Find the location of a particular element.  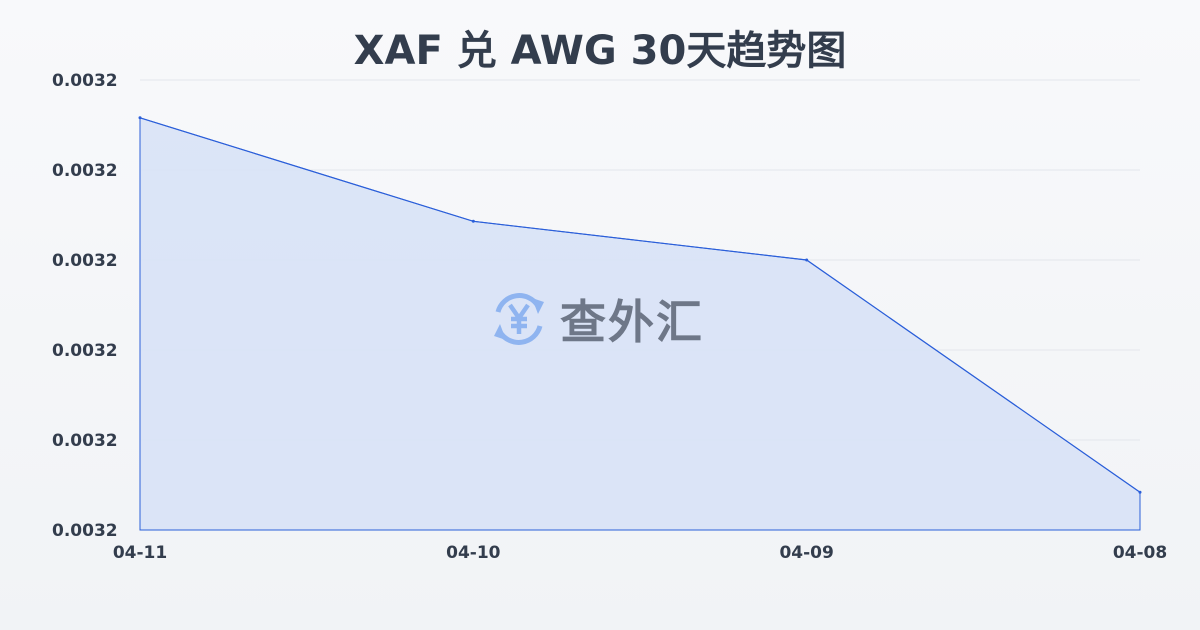

chart-title: XAF 兑 AWG 30天趋势图 is located at coordinates (600, 51).